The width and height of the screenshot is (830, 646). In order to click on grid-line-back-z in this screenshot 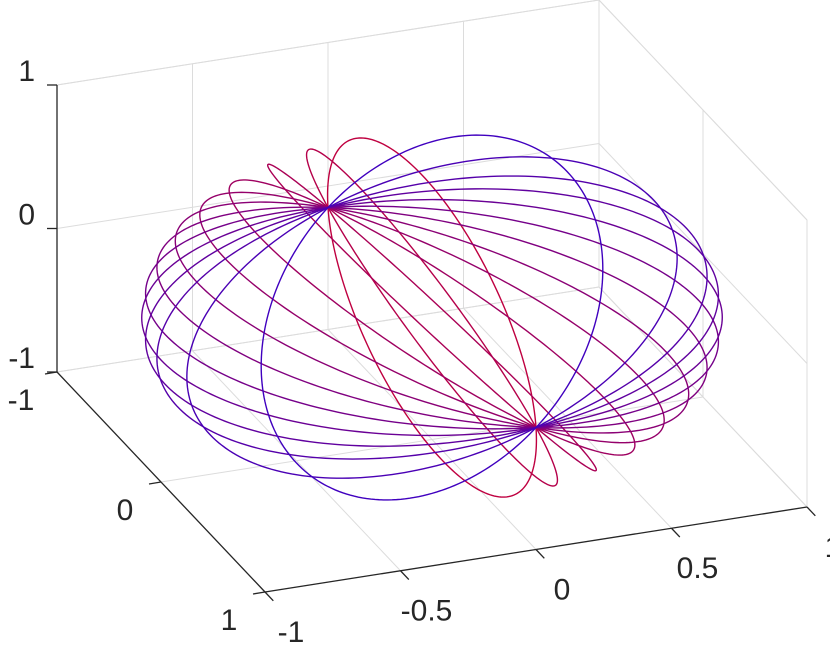, I will do `click(328, 329)`.